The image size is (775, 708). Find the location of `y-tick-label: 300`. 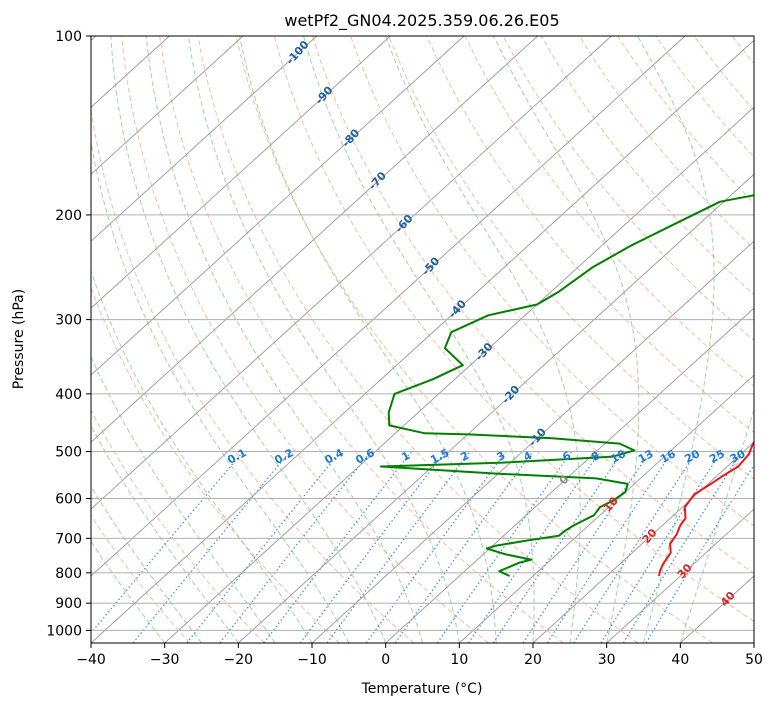

y-tick-label: 300 is located at coordinates (68, 321).